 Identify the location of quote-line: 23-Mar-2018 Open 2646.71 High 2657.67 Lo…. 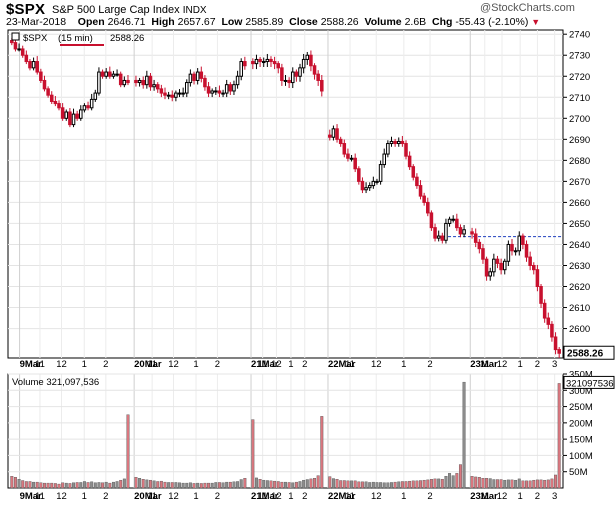
(273, 22).